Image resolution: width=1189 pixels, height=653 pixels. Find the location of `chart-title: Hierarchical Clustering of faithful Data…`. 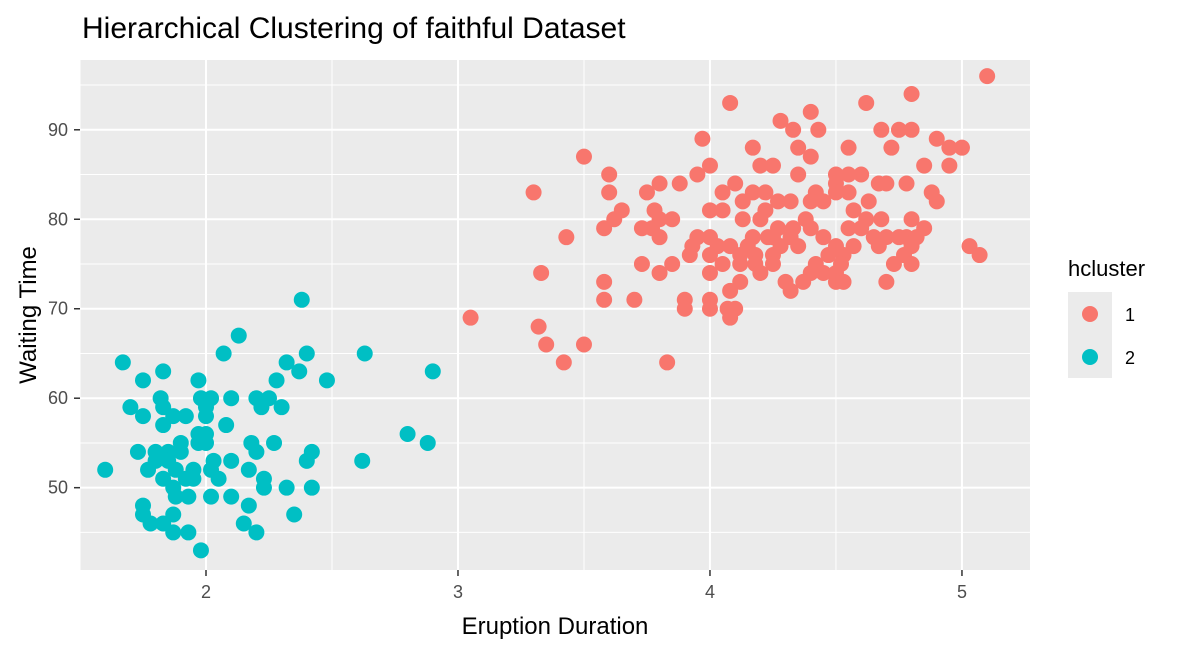

chart-title: Hierarchical Clustering of faithful Data… is located at coordinates (354, 28).